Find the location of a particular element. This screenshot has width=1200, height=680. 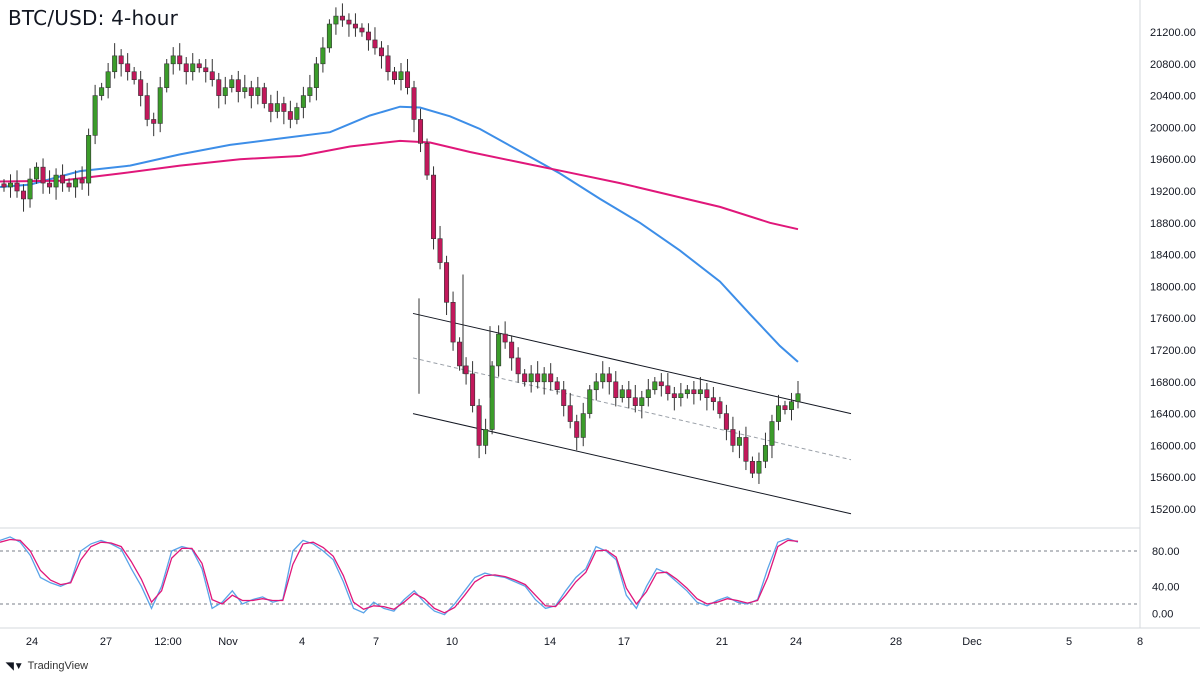

oscillator-tick-label: 0.00 is located at coordinates (1162, 615).